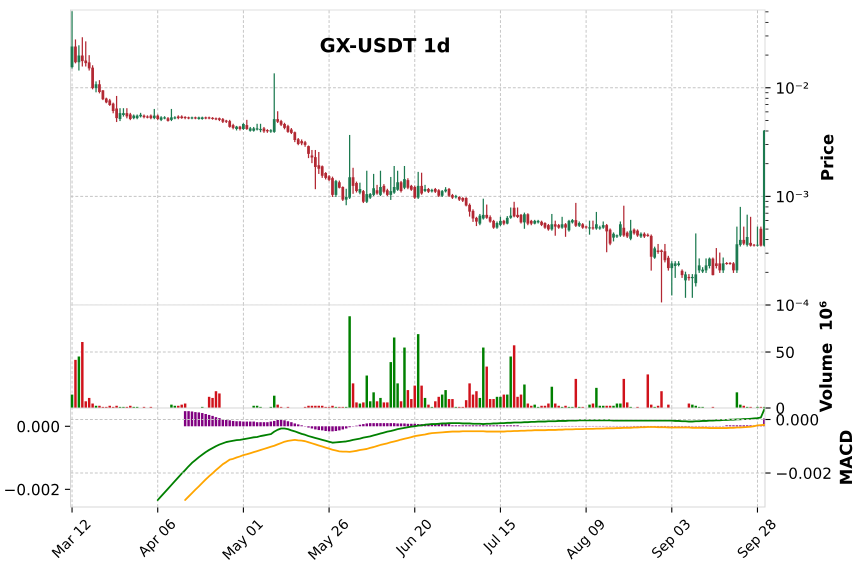  I want to click on y-axis-title: Volume 10⁶, so click(825, 356).